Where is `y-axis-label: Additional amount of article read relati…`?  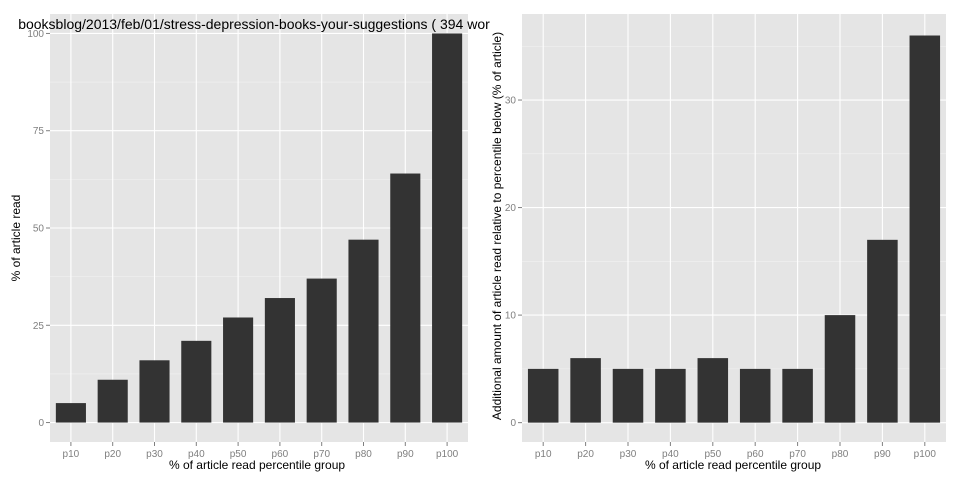 y-axis-label: Additional amount of article read relati… is located at coordinates (497, 226).